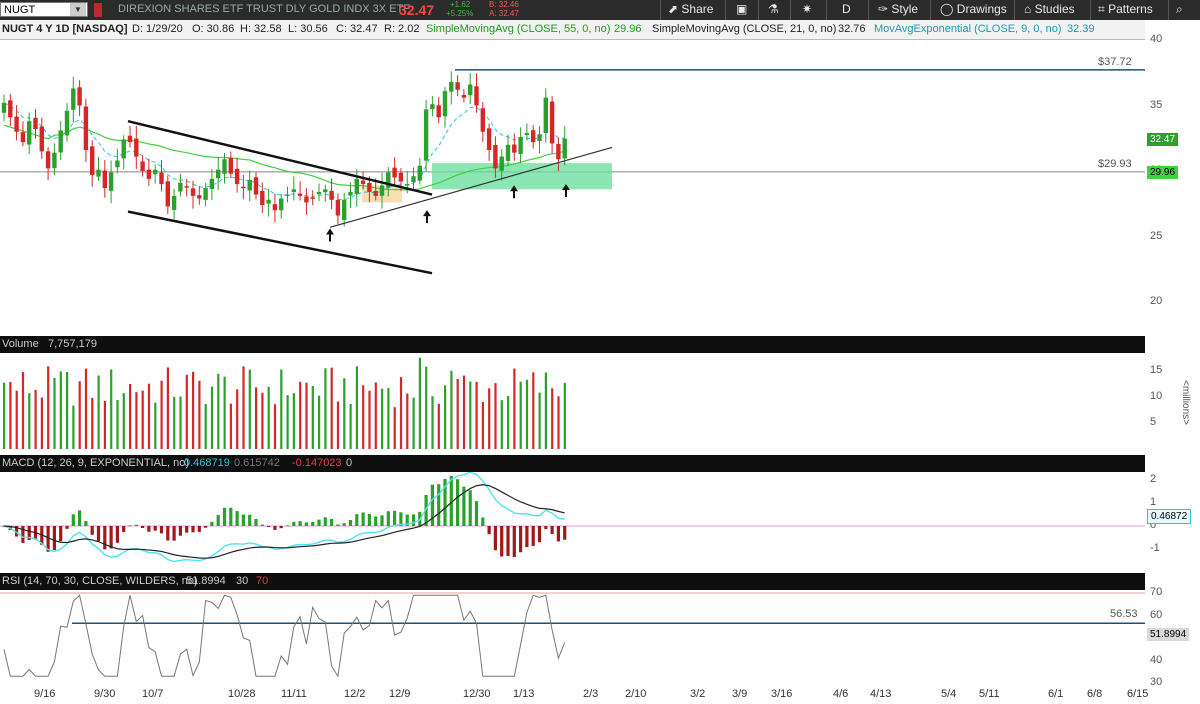 Image resolution: width=1200 pixels, height=704 pixels. I want to click on volume-value: 7,757,179, so click(72, 344).